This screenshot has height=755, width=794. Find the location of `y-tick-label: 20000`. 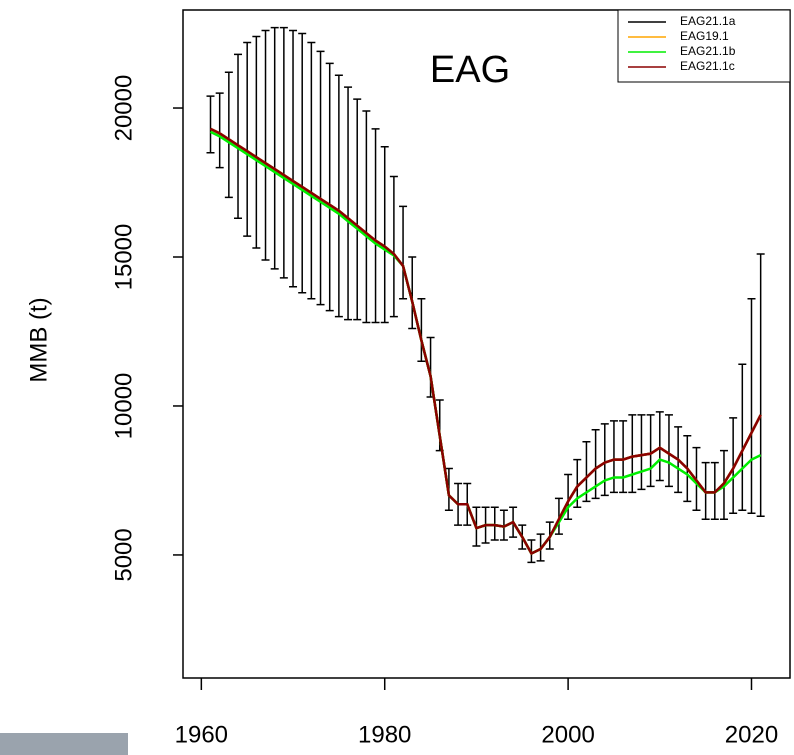

y-tick-label: 20000 is located at coordinates (123, 108).